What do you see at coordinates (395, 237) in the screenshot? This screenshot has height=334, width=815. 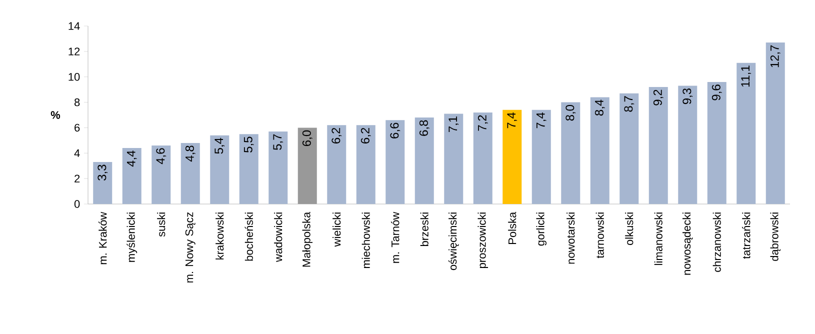 I see `x-tick-label: m. Tarnów` at bounding box center [395, 237].